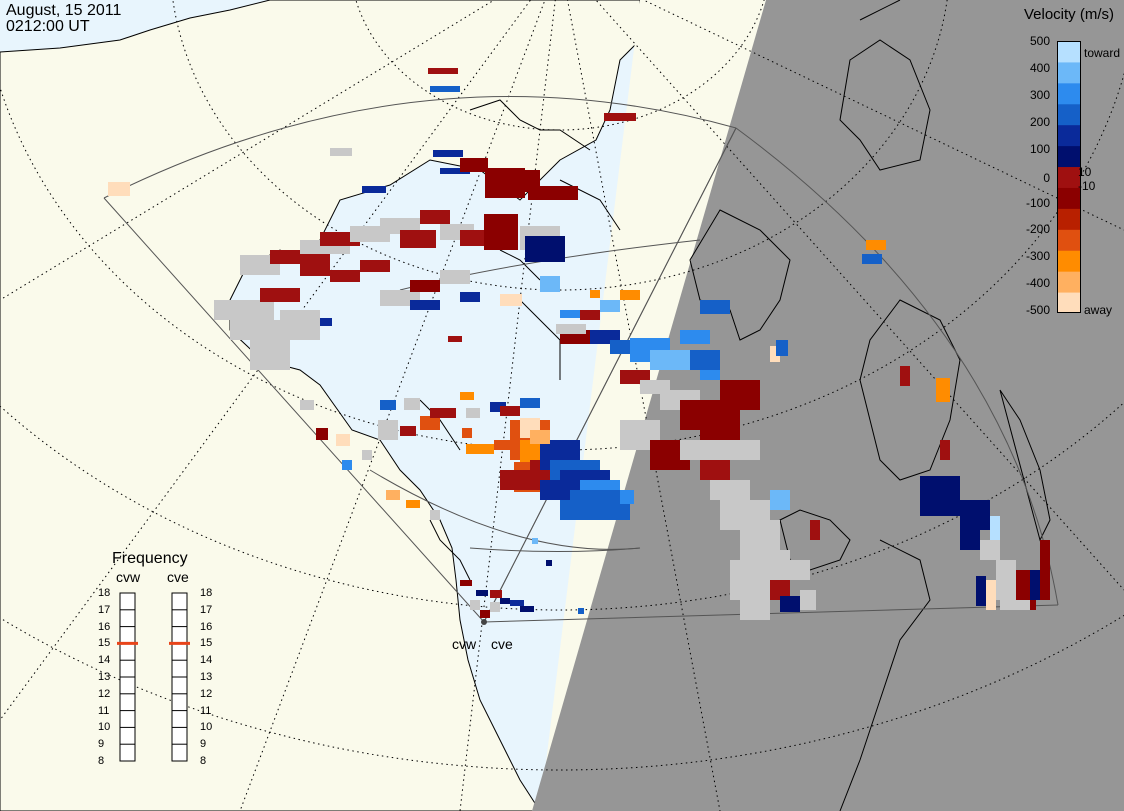 The height and width of the screenshot is (811, 1124). I want to click on frequency-tick-label: 16, so click(104, 626).